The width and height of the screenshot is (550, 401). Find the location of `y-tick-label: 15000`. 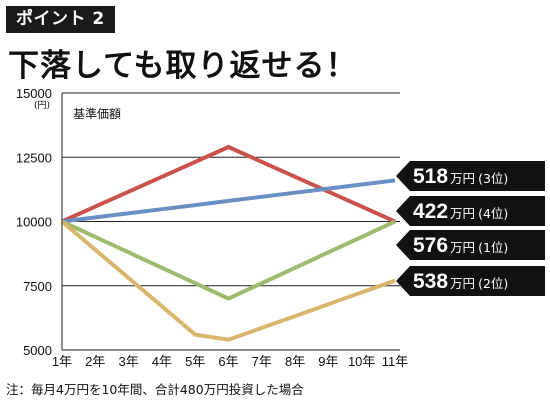

y-tick-label: 15000 is located at coordinates (34, 93).